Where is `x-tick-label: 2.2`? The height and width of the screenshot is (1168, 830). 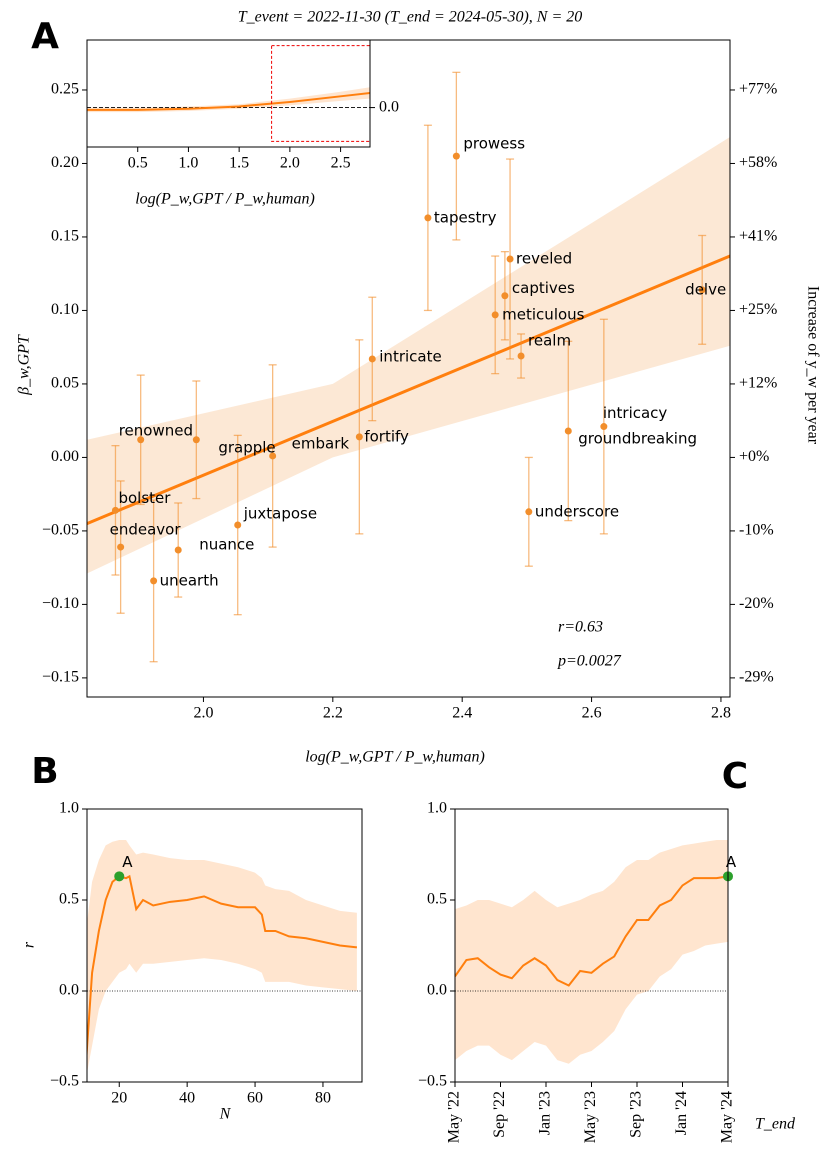
x-tick-label: 2.2 is located at coordinates (333, 713).